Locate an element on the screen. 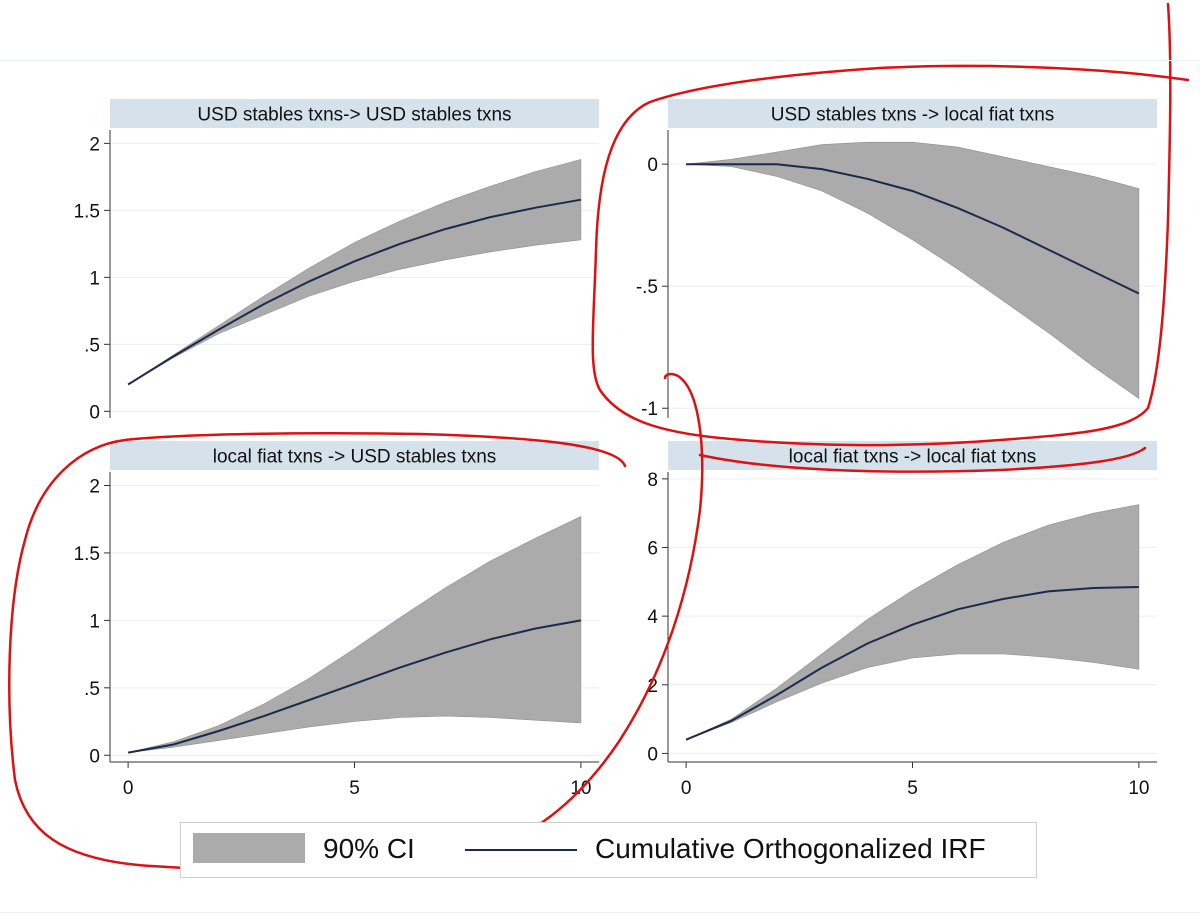 The image size is (1200, 916). panel-title: USD stables txns-> USD stables txns is located at coordinates (354, 115).